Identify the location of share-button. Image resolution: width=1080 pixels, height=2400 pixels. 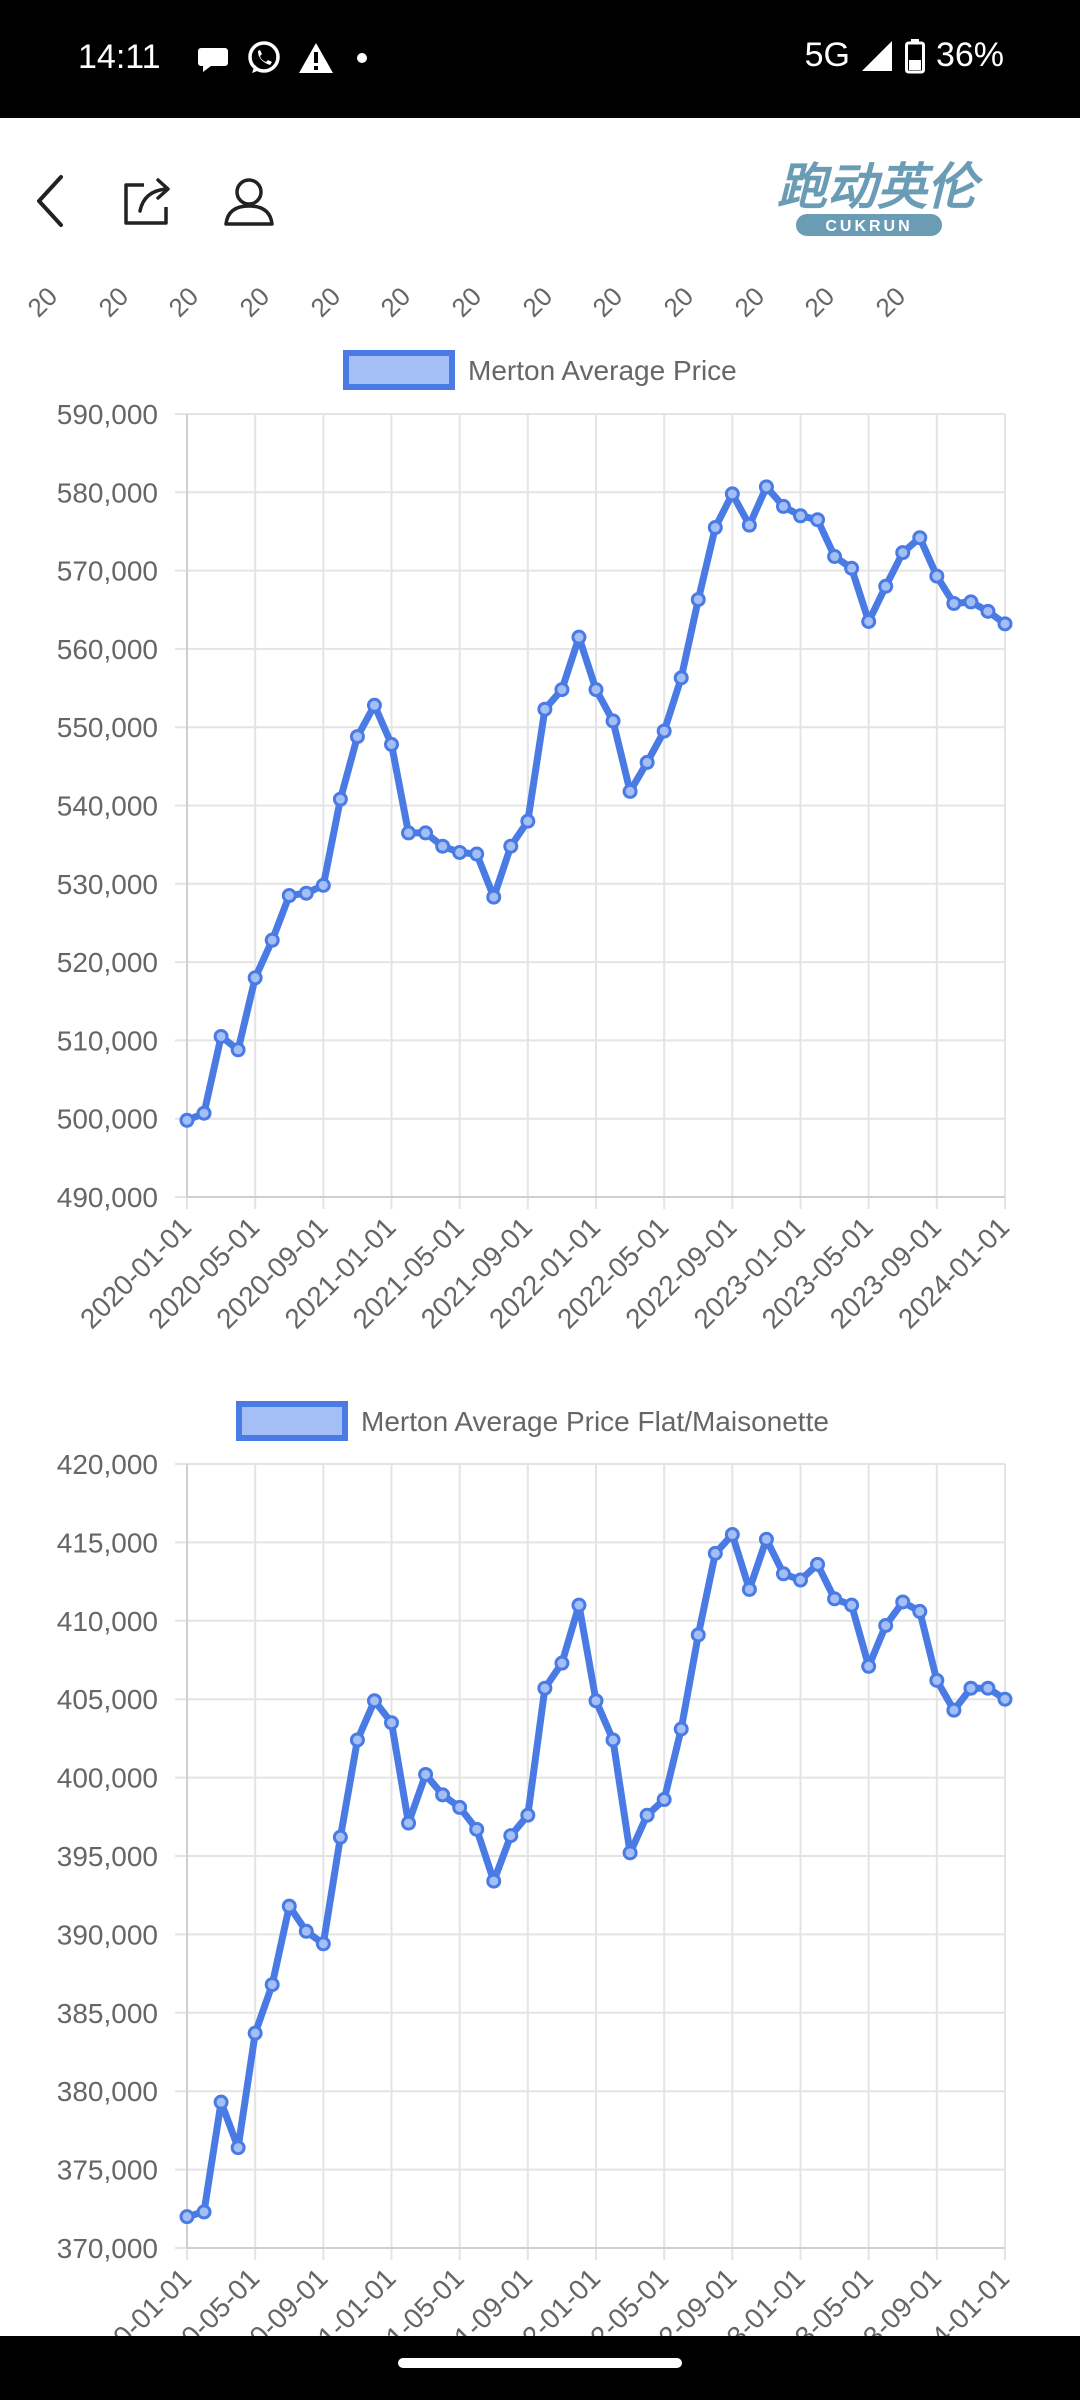
(148, 201).